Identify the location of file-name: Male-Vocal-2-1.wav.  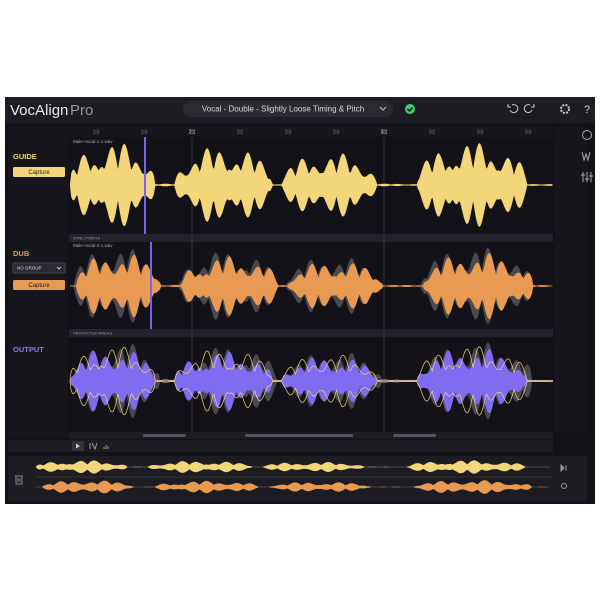
(93, 245).